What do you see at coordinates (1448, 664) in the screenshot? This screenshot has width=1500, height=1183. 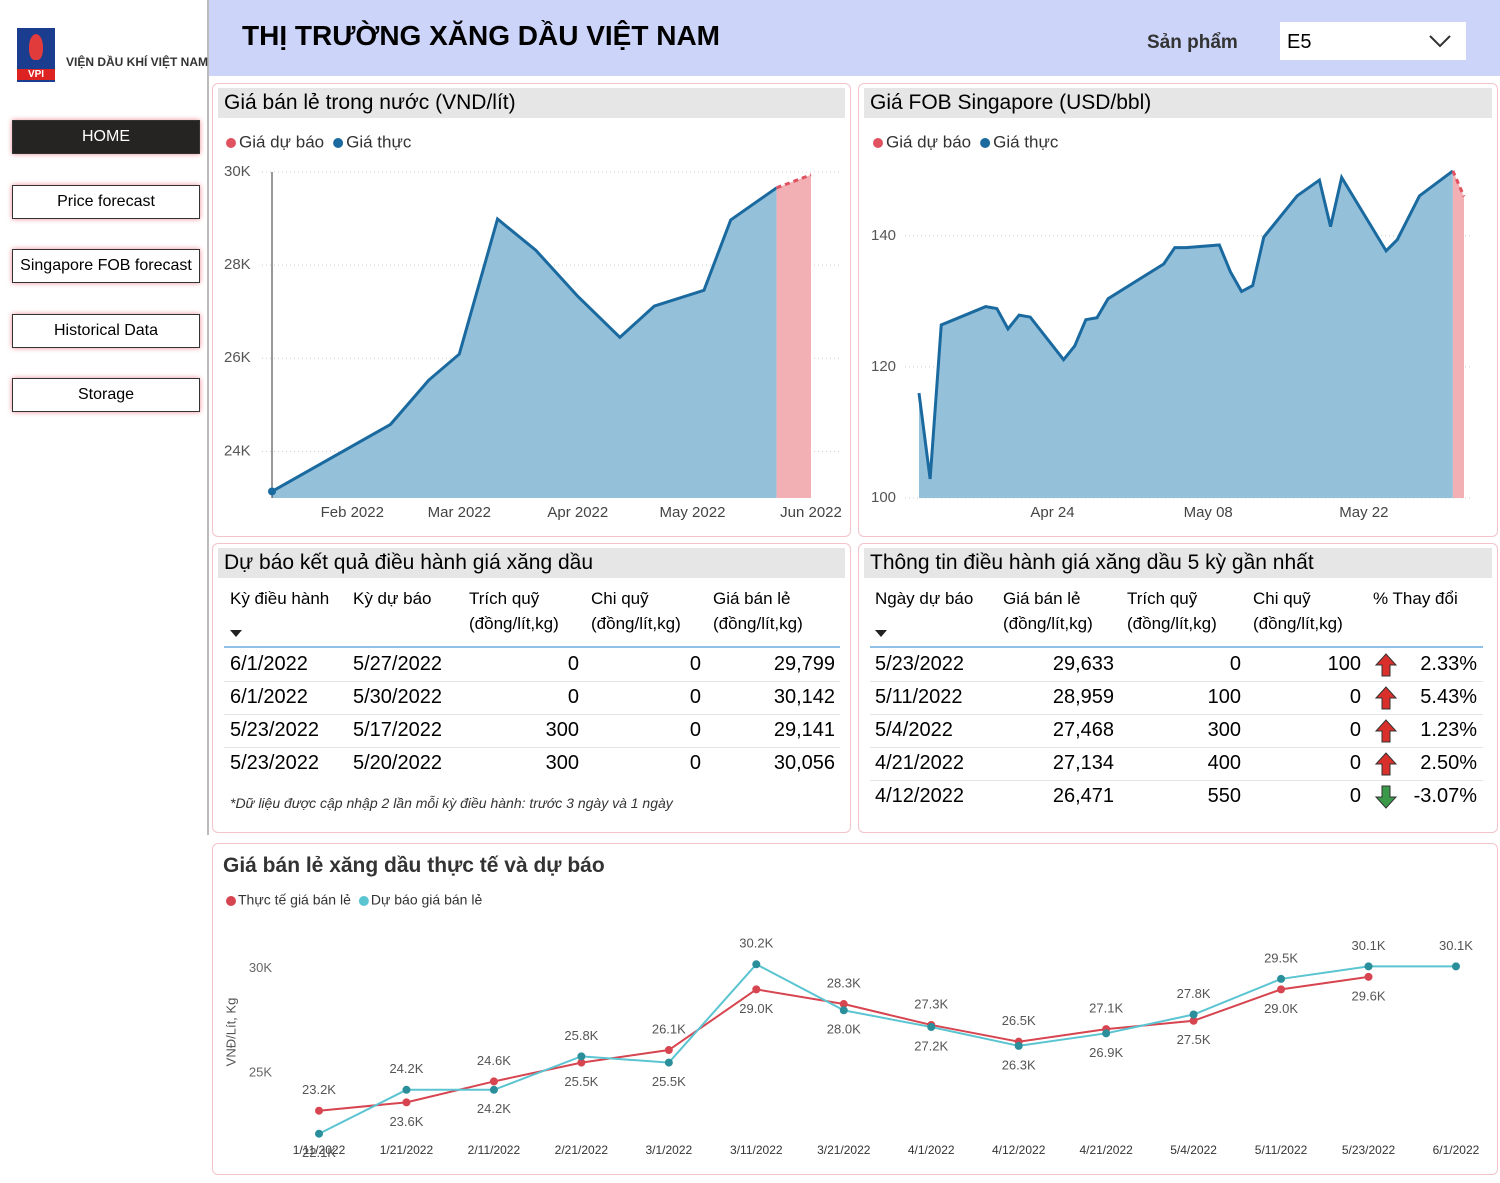 I see `table-cell: 2.33%` at bounding box center [1448, 664].